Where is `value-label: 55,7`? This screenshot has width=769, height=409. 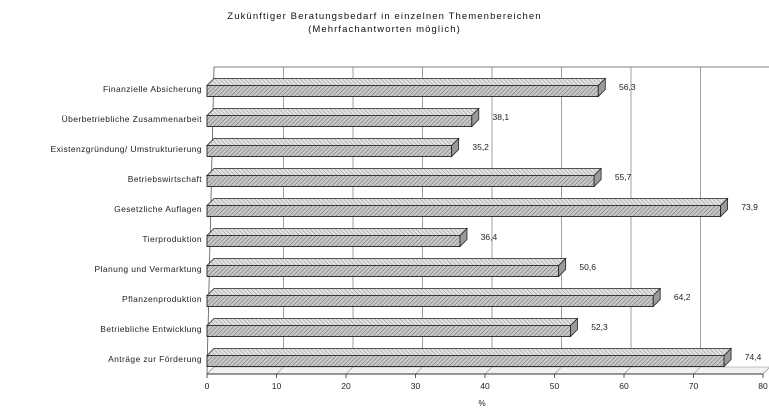
value-label: 55,7 is located at coordinates (623, 177).